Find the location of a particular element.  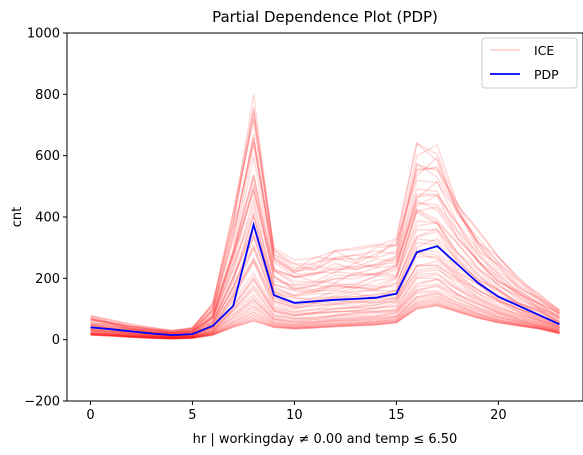

x-tick-label: 20 is located at coordinates (498, 415).